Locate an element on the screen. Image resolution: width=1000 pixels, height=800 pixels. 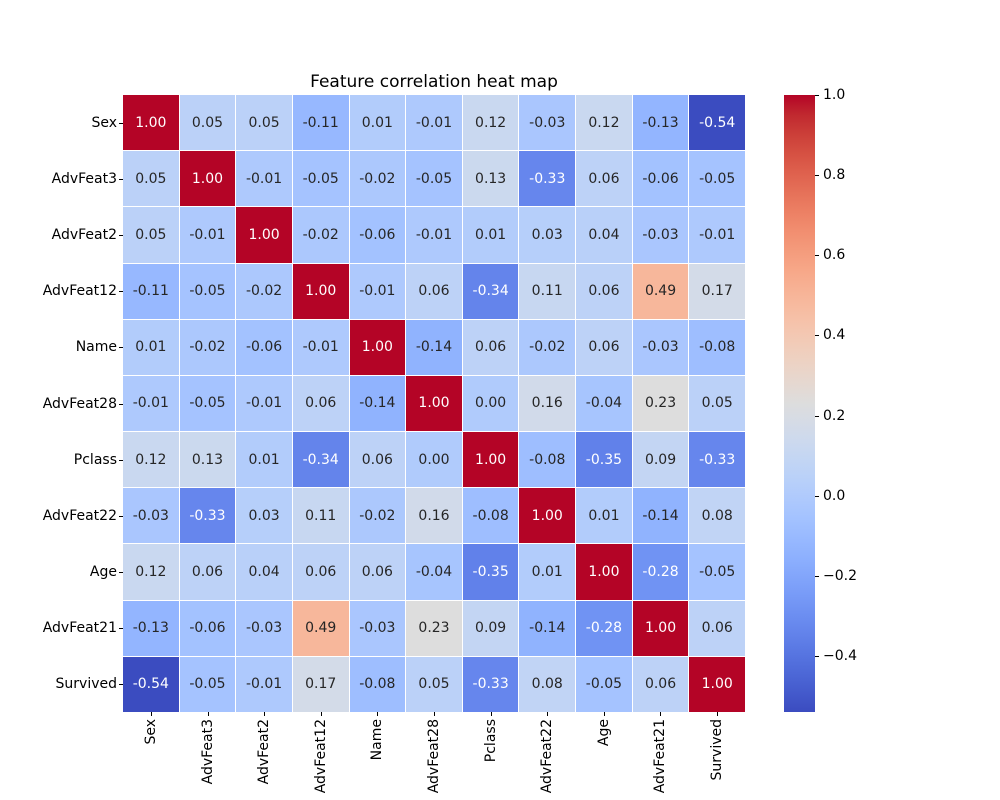
x-tick-label: Name is located at coordinates (377, 740).